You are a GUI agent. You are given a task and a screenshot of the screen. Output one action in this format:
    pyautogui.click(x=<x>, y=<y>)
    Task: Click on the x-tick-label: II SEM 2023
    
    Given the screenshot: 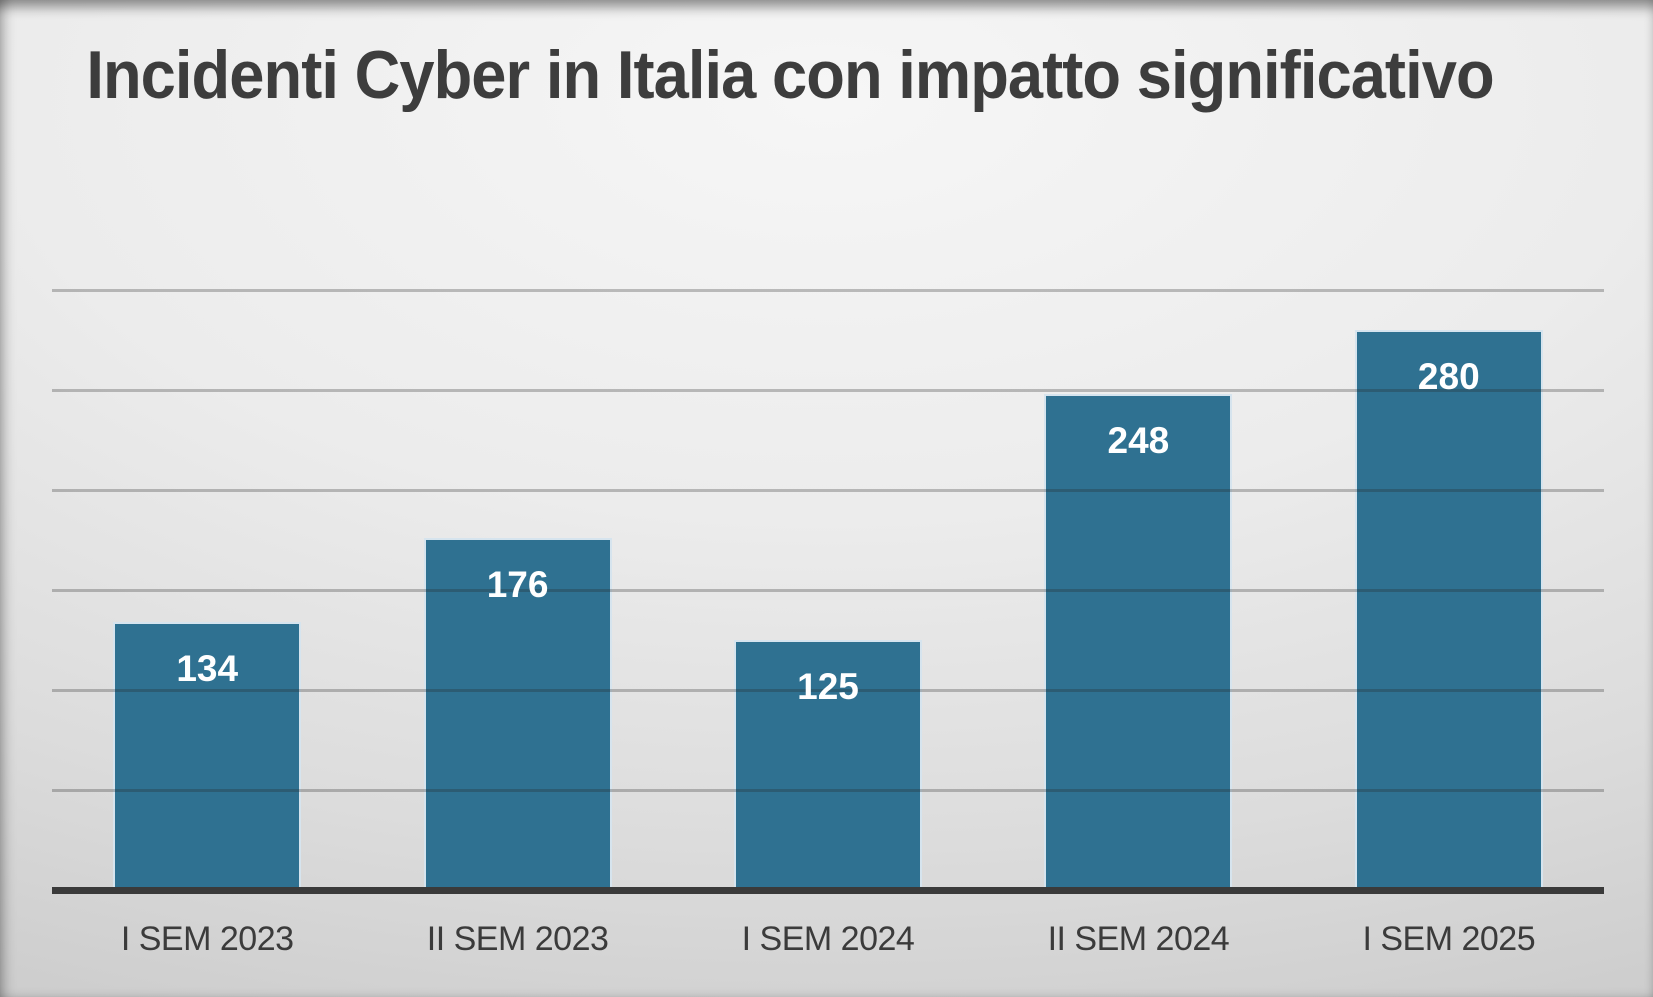 What is the action you would take?
    pyautogui.click(x=517, y=939)
    